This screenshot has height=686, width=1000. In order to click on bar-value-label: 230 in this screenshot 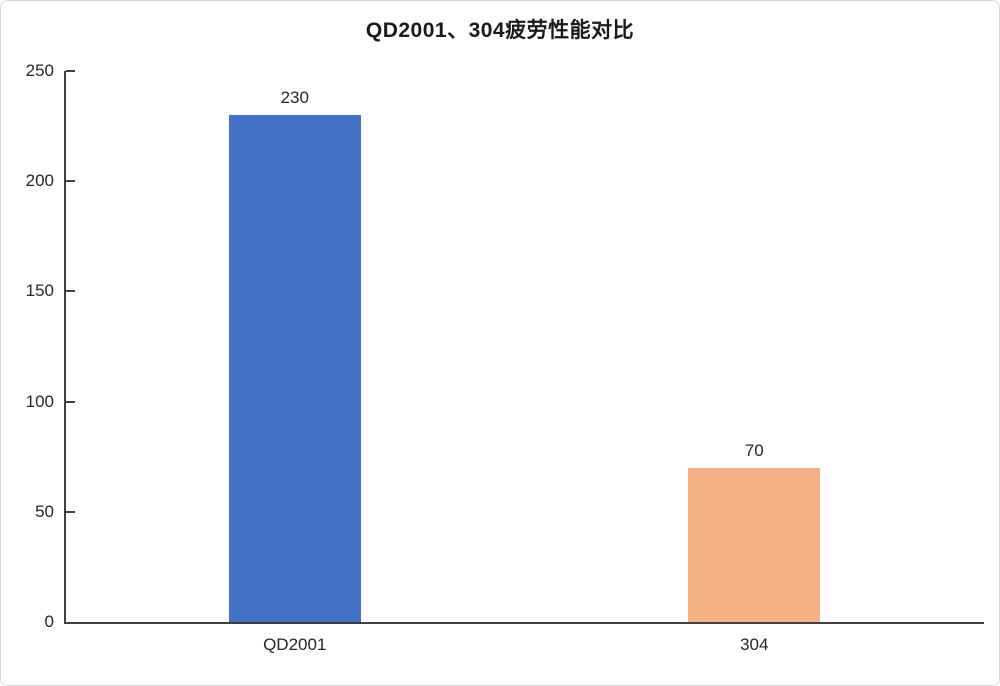, I will do `click(294, 98)`.